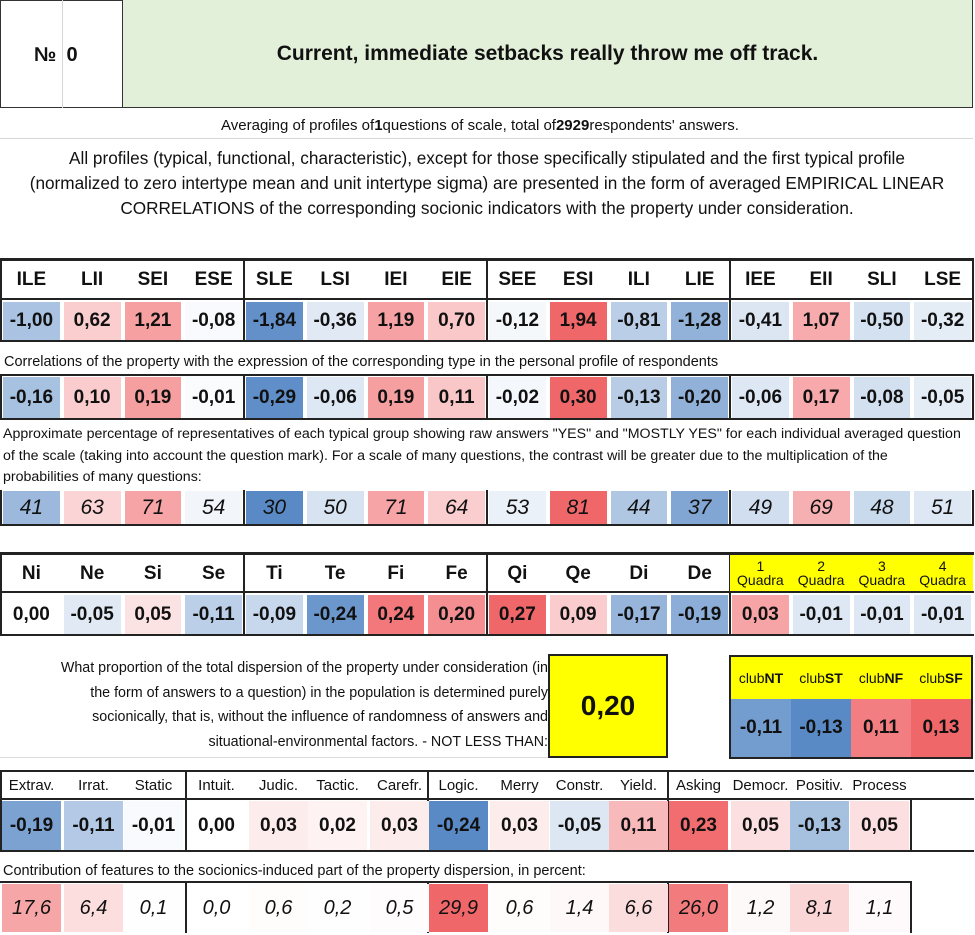  What do you see at coordinates (213, 614) in the screenshot?
I see `function-value-se: -0,11` at bounding box center [213, 614].